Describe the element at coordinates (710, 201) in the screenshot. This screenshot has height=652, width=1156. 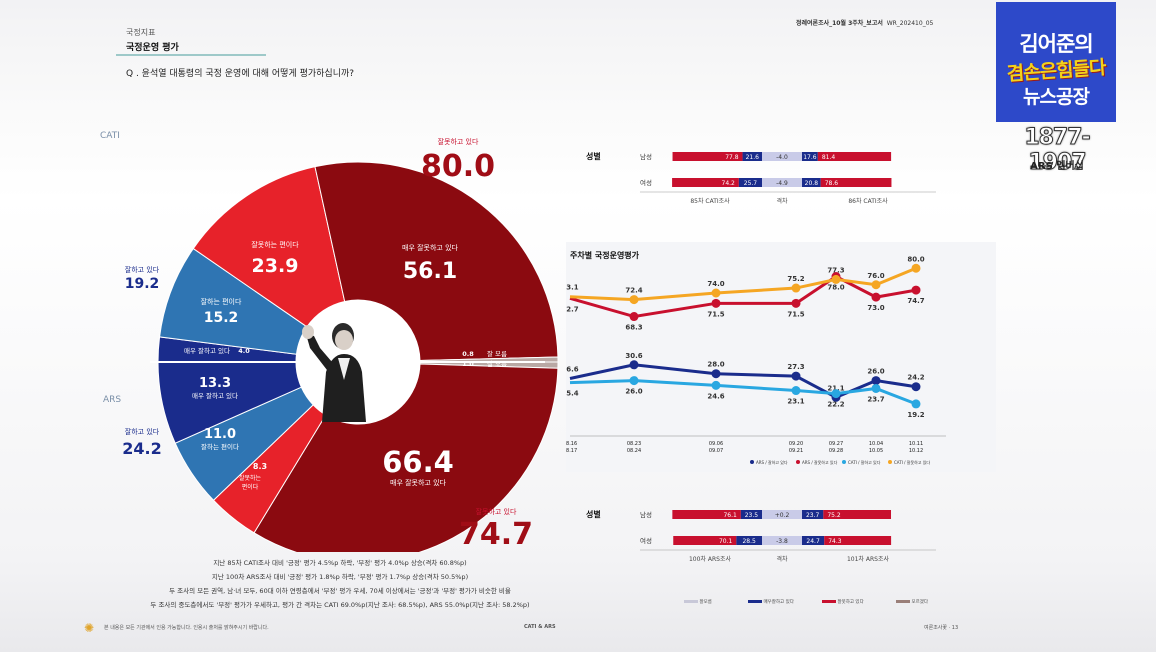
I see `col-prev-label: 85차 CATI조사` at that location.